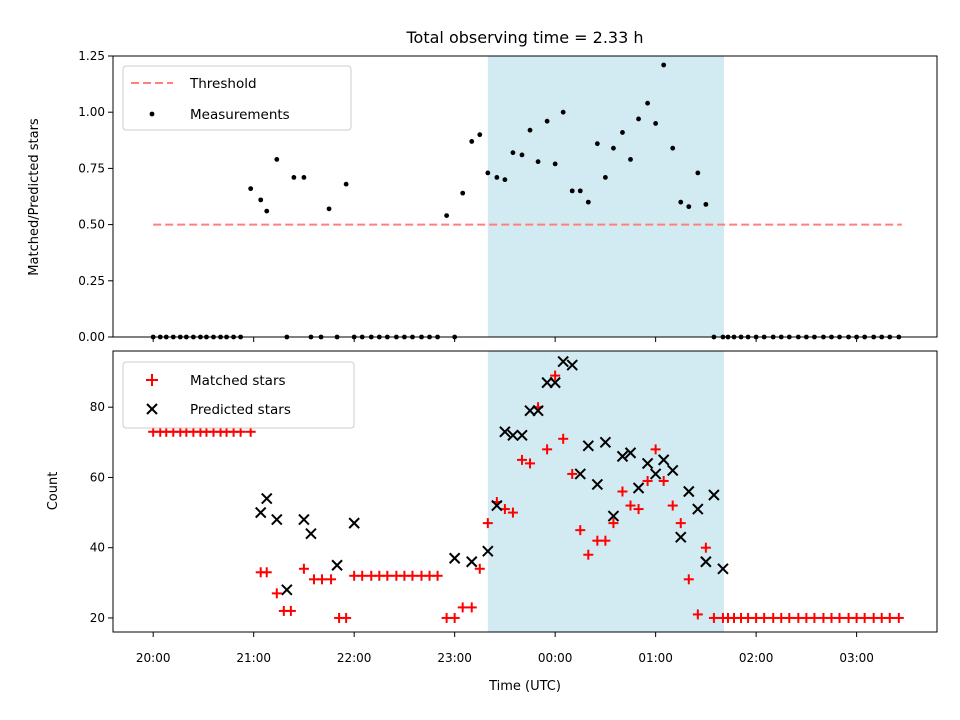 Image resolution: width=960 pixels, height=720 pixels. Describe the element at coordinates (97, 477) in the screenshot. I see `bottom-y-tick-label: 60` at that location.